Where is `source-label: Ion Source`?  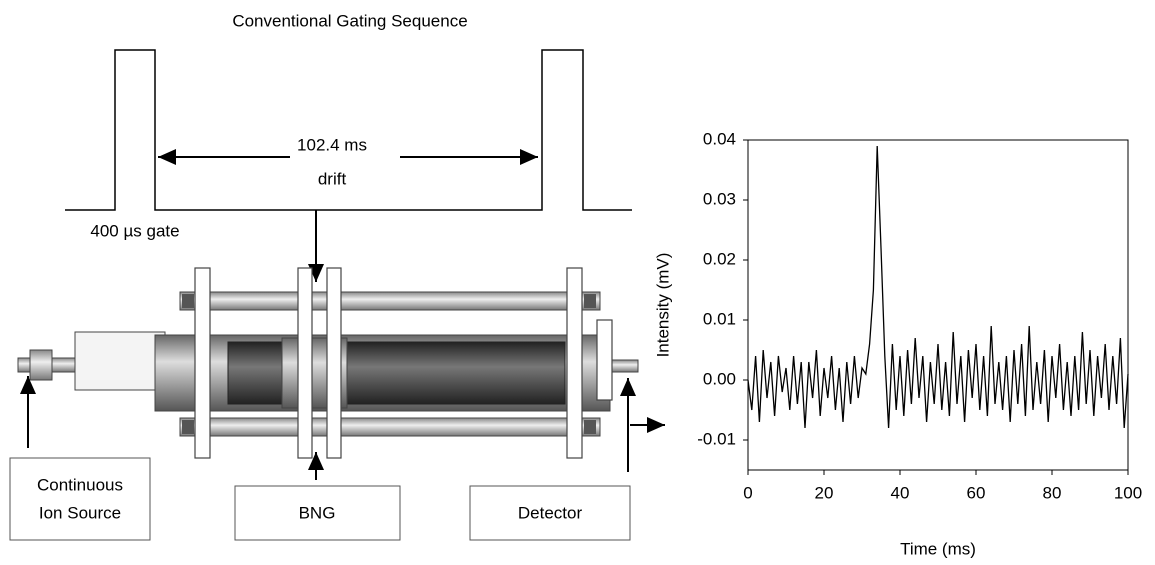
source-label: Ion Source is located at coordinates (80, 512).